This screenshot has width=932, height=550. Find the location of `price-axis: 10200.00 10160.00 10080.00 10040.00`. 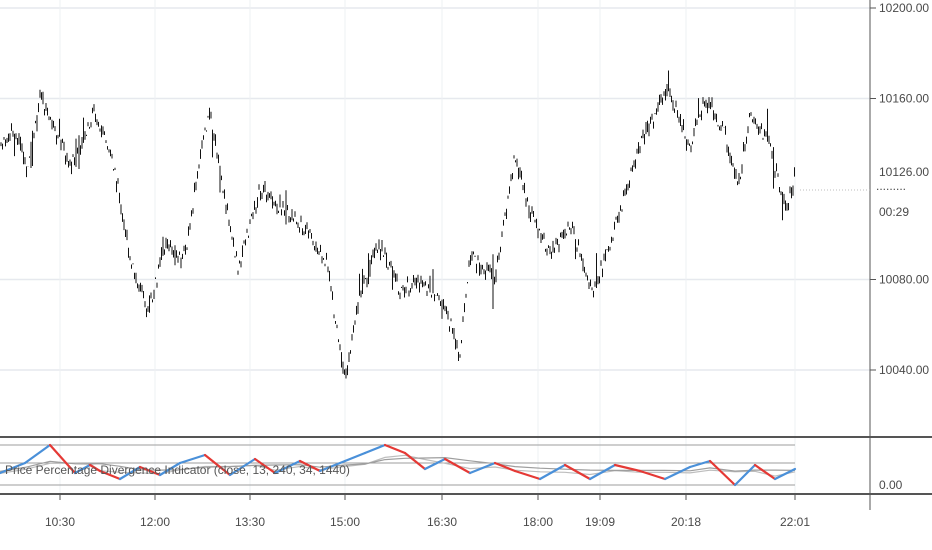

price-axis: 10200.00 10160.00 10080.00 10040.00 is located at coordinates (899, 189).